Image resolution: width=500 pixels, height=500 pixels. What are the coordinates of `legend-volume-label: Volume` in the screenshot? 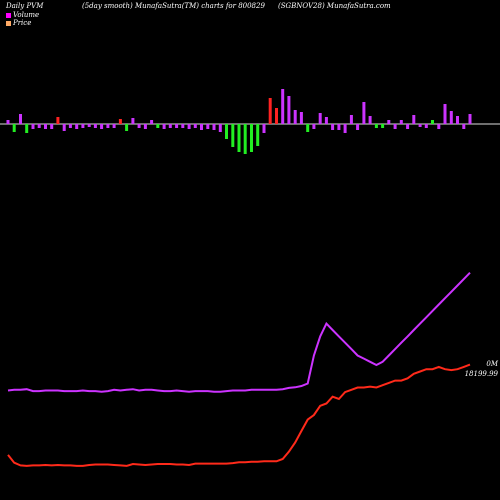 It's located at (26, 15).